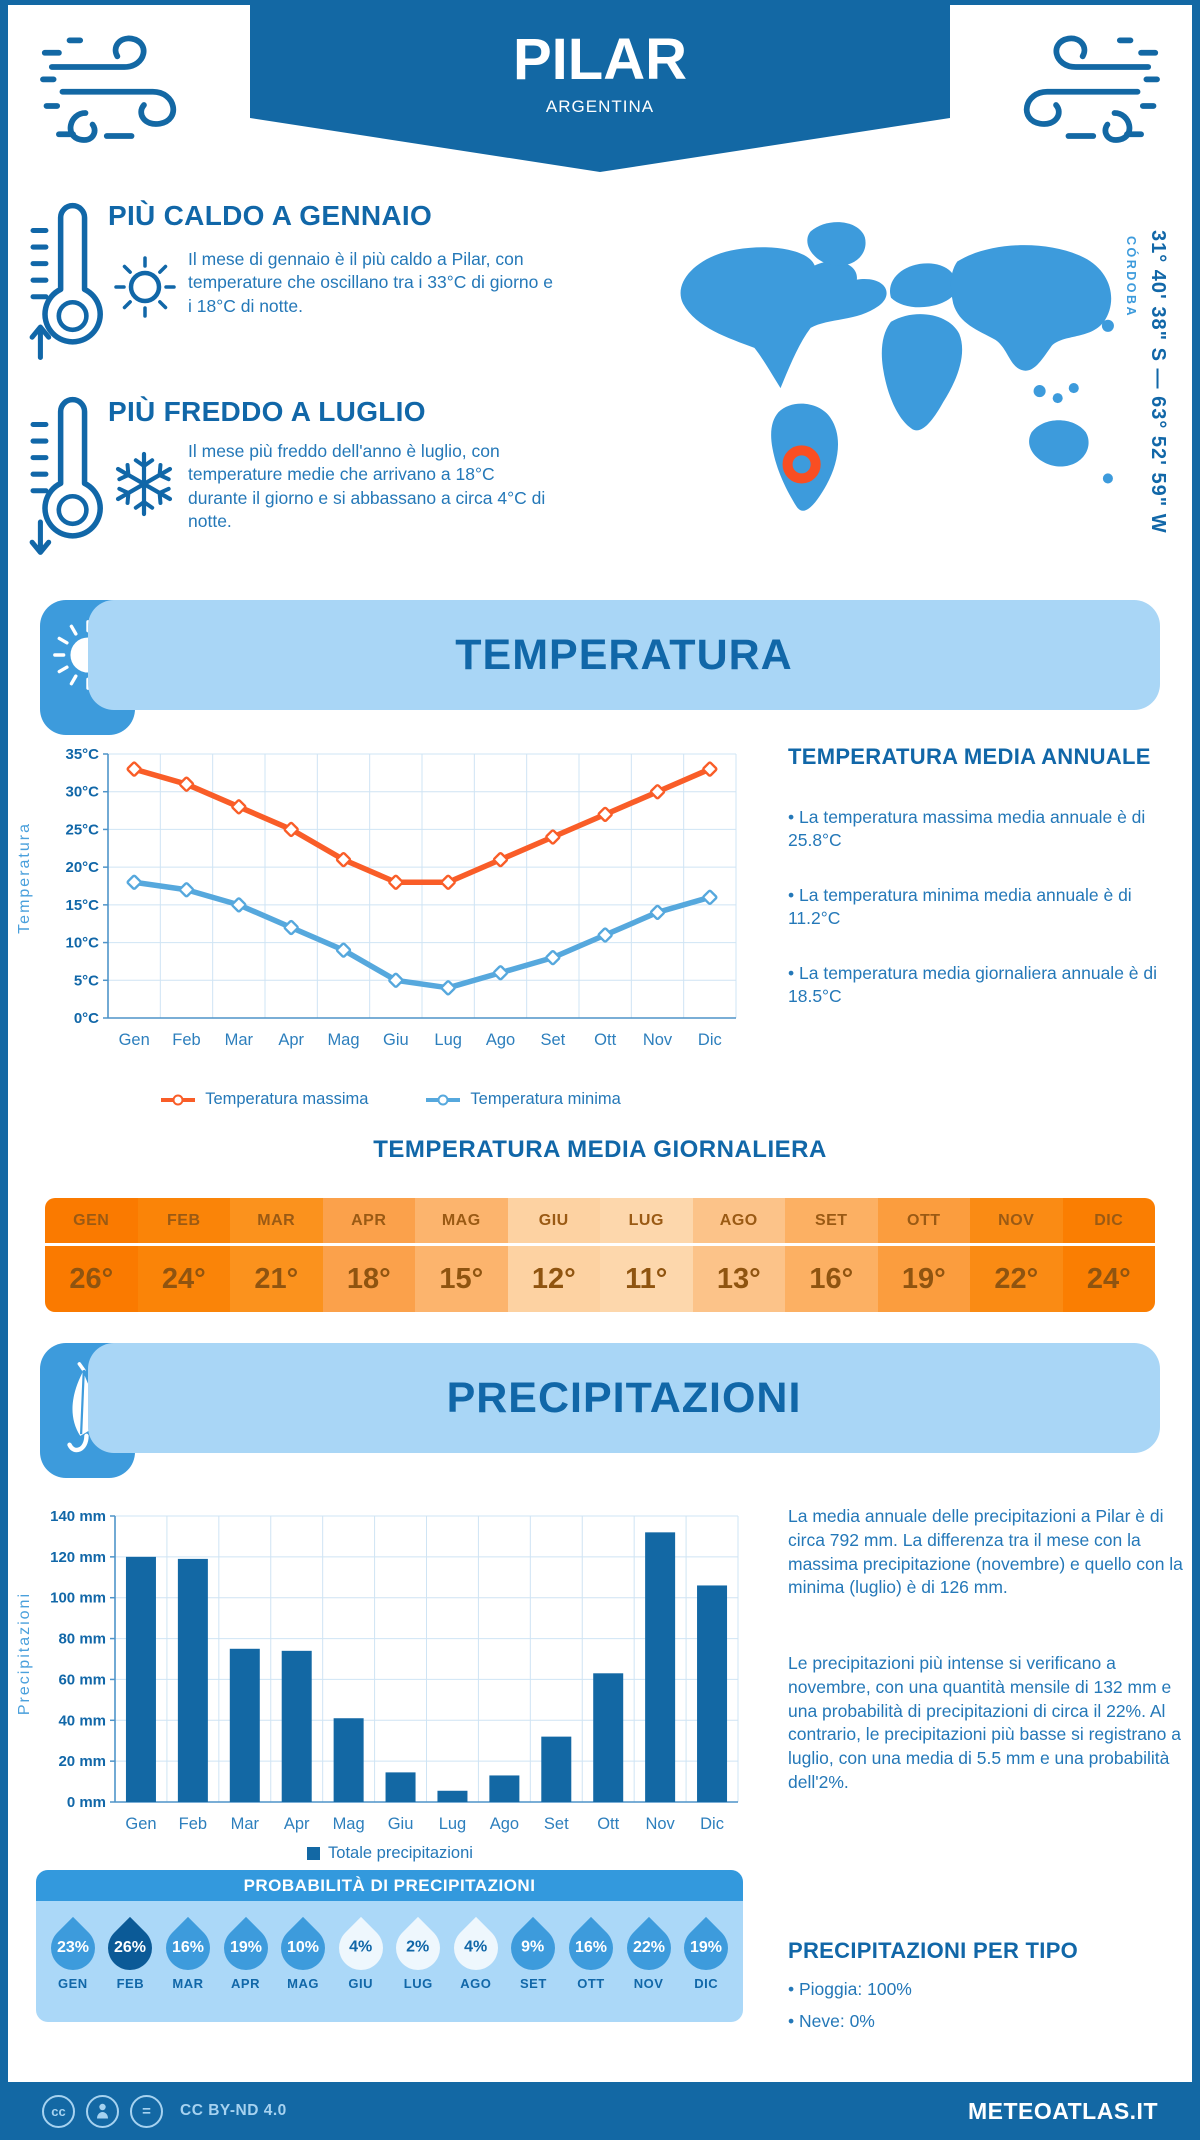  What do you see at coordinates (400, 1853) in the screenshot?
I see `legend-label: Totale precipitazioni` at bounding box center [400, 1853].